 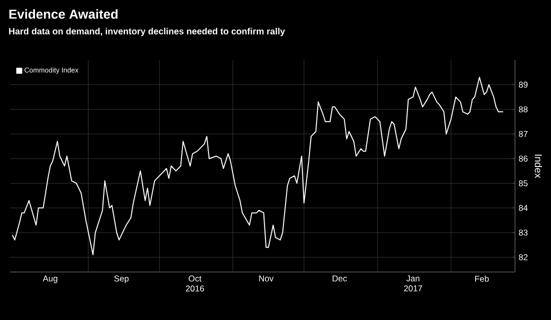 What do you see at coordinates (266, 279) in the screenshot?
I see `x-tick-label: Nov` at bounding box center [266, 279].